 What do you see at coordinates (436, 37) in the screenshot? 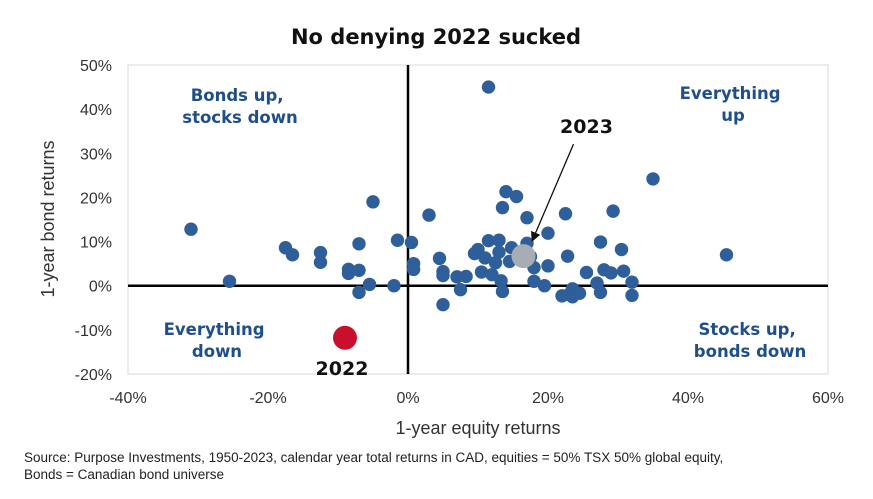
I see `chart-title: No denying 2022 sucked` at bounding box center [436, 37].